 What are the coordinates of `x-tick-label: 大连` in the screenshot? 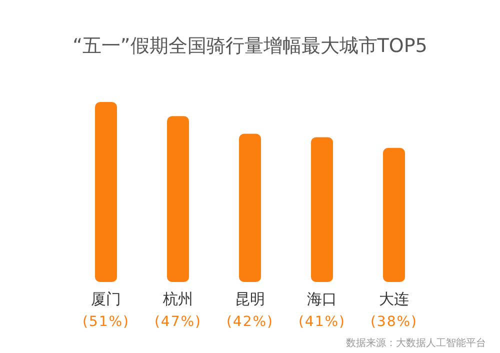 It's located at (394, 299).